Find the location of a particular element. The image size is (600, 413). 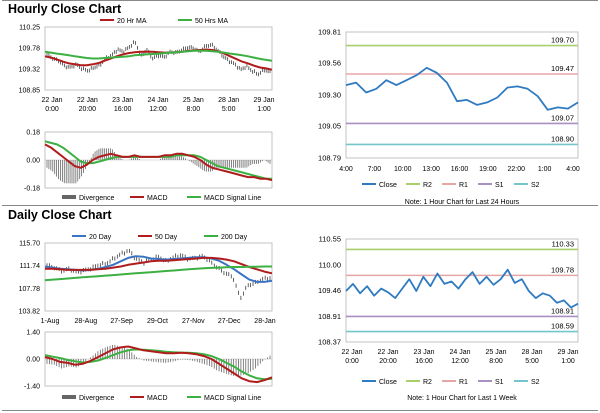

hourly-price-frame is located at coordinates (158, 58).